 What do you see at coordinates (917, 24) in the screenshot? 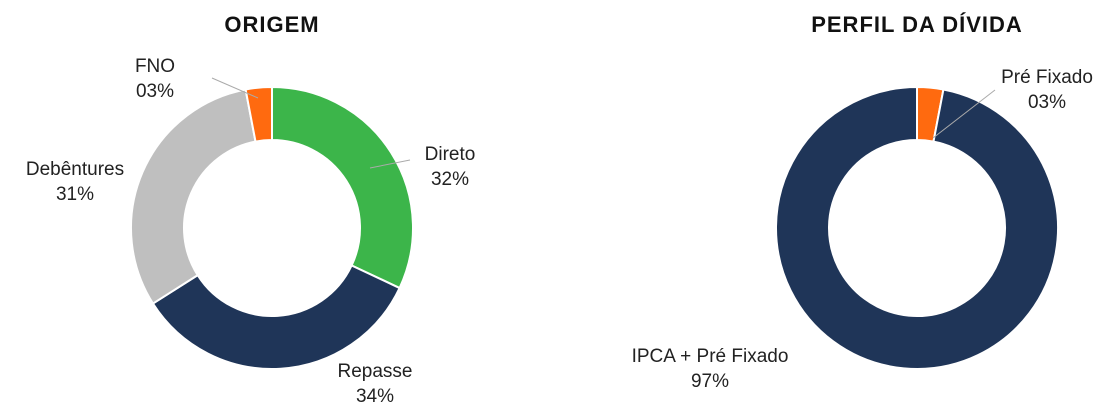
I see `chart-title: PERFIL DA DÍVIDA` at bounding box center [917, 24].